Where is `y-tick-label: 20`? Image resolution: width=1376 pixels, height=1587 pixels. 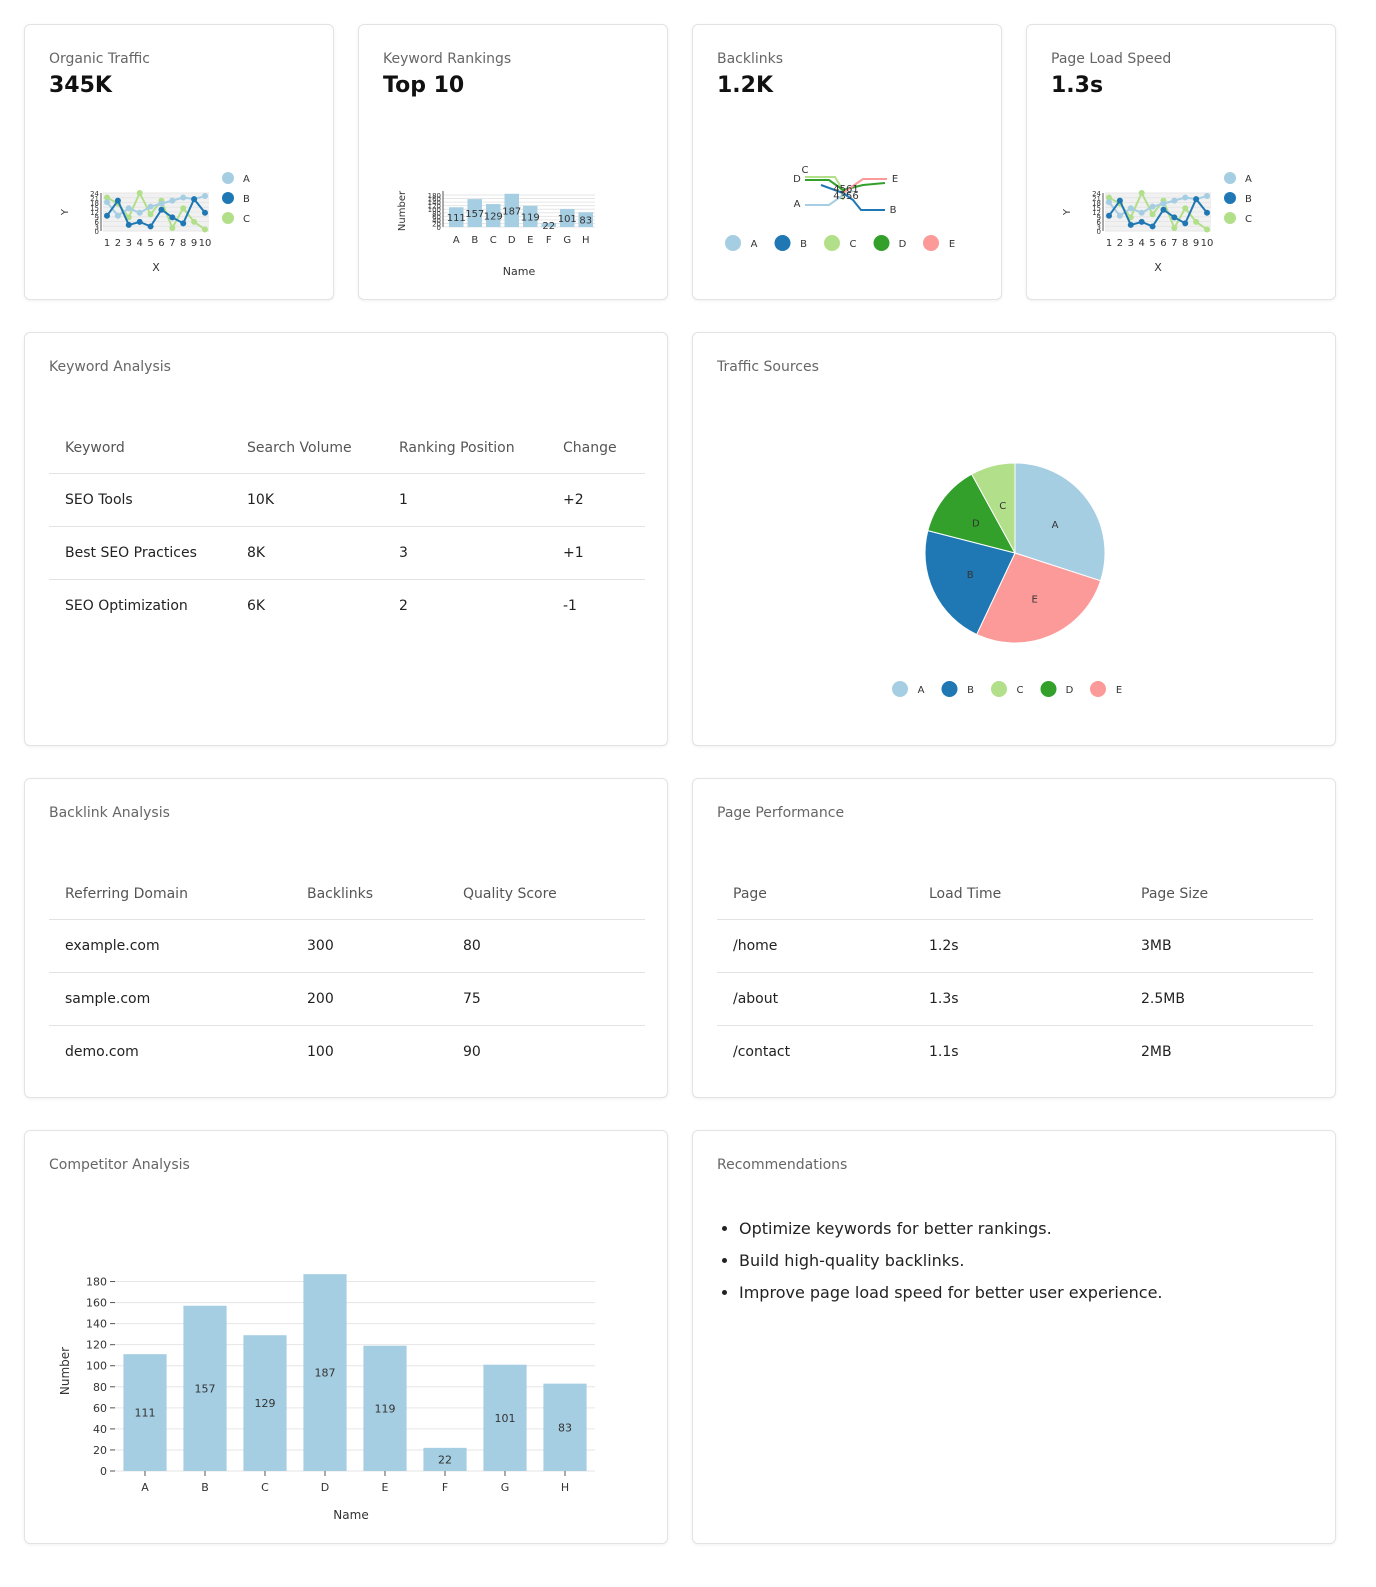
y-tick-label: 20 is located at coordinates (436, 224).